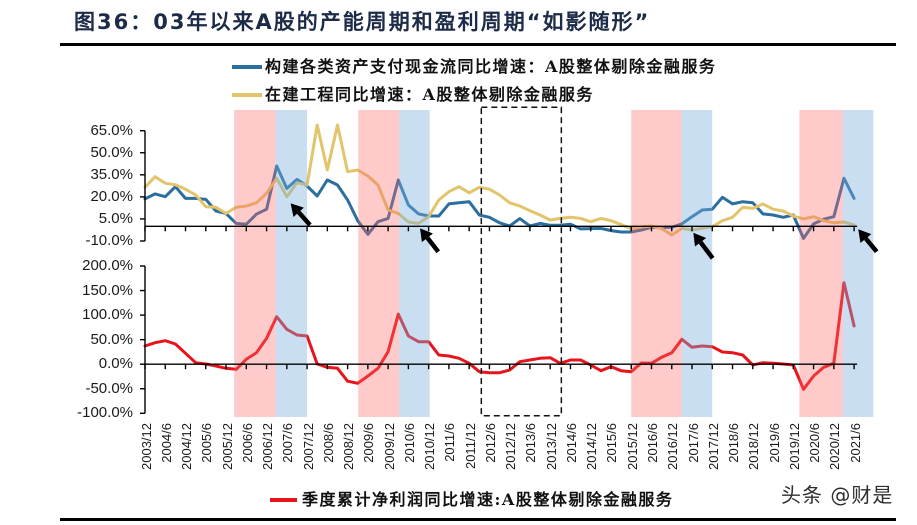 Image resolution: width=917 pixels, height=525 pixels. What do you see at coordinates (478, 44) in the screenshot?
I see `title-divider` at bounding box center [478, 44].